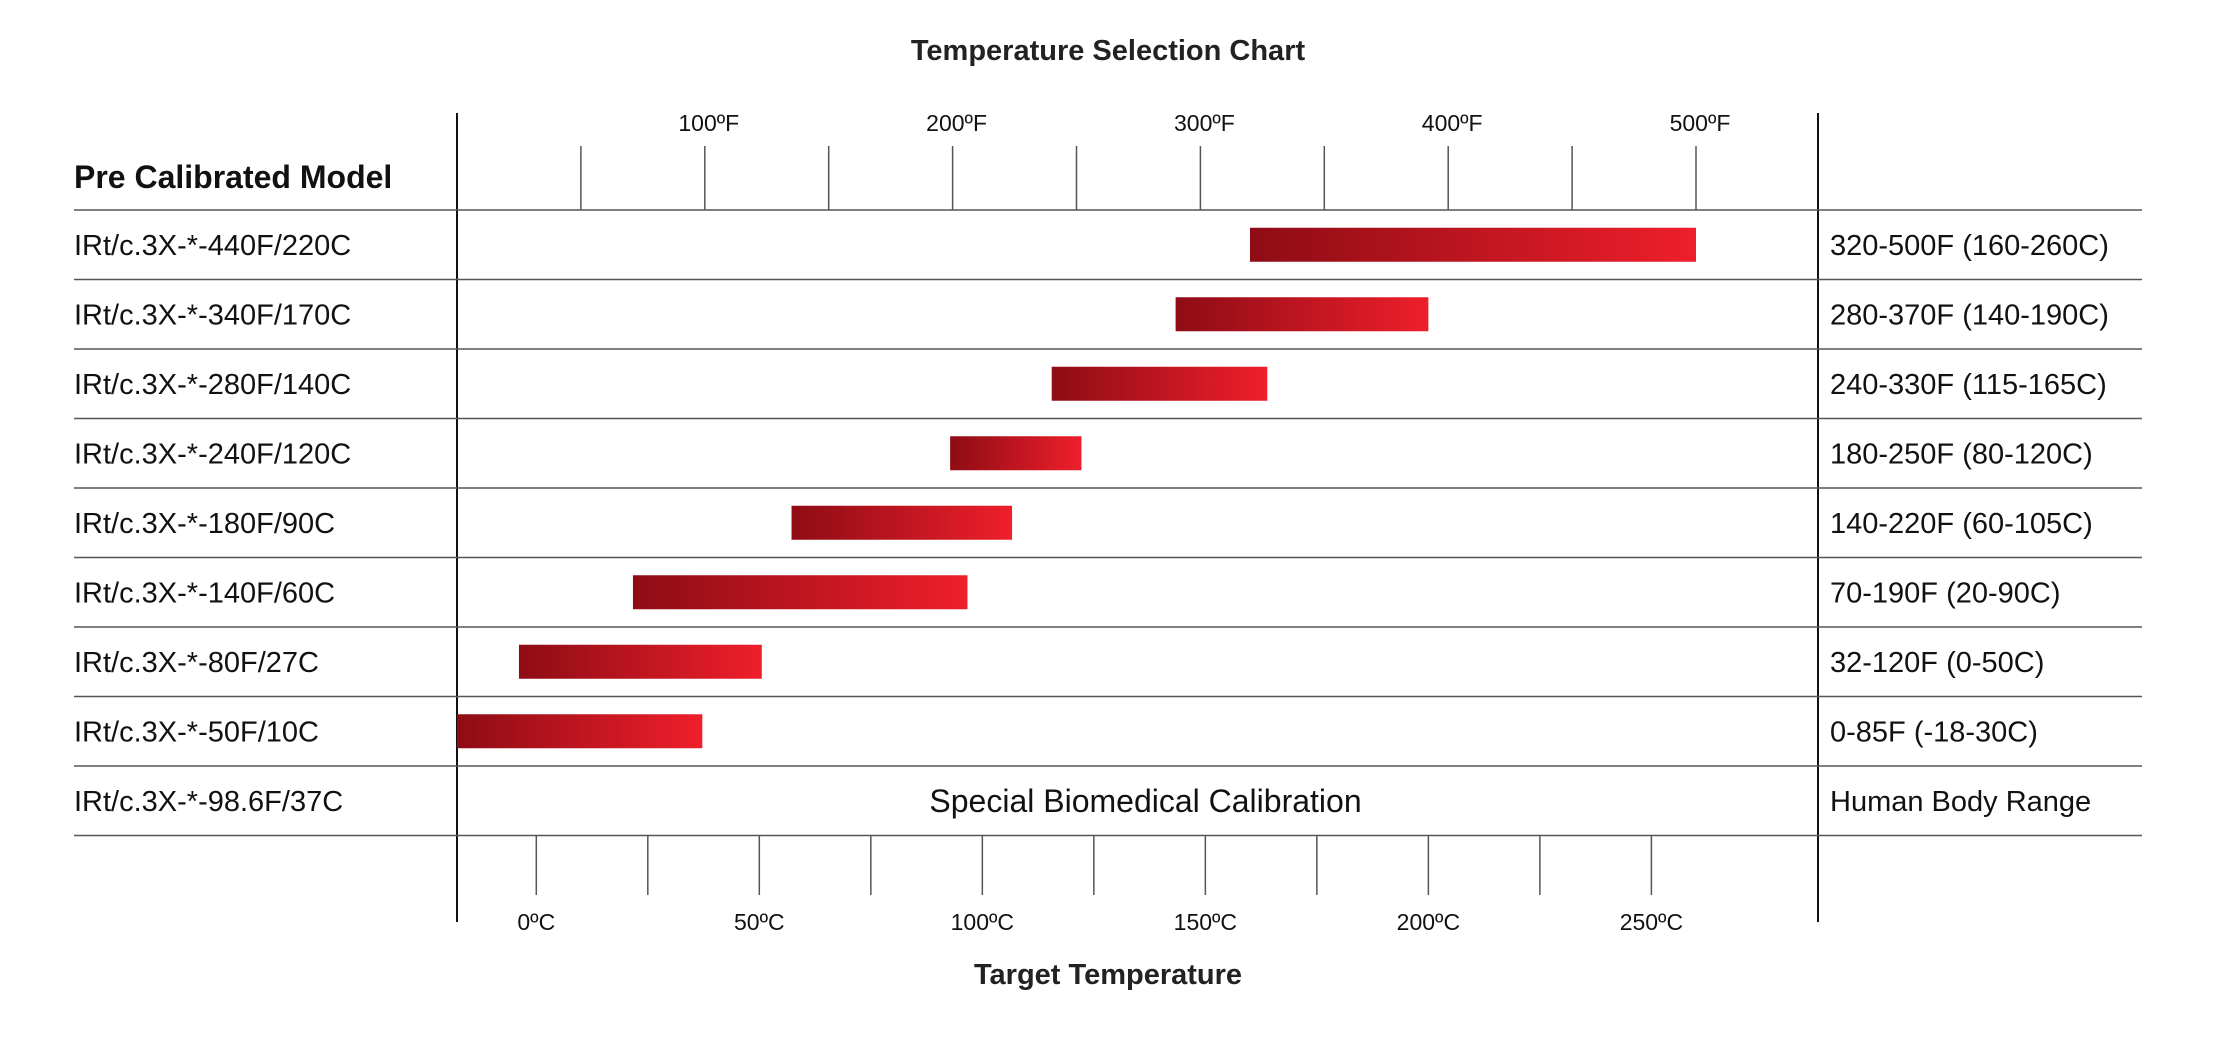 The height and width of the screenshot is (1046, 2216). Describe the element at coordinates (208, 802) in the screenshot. I see `model-name: IRt/c.3X-*-98.6F/37C` at that location.